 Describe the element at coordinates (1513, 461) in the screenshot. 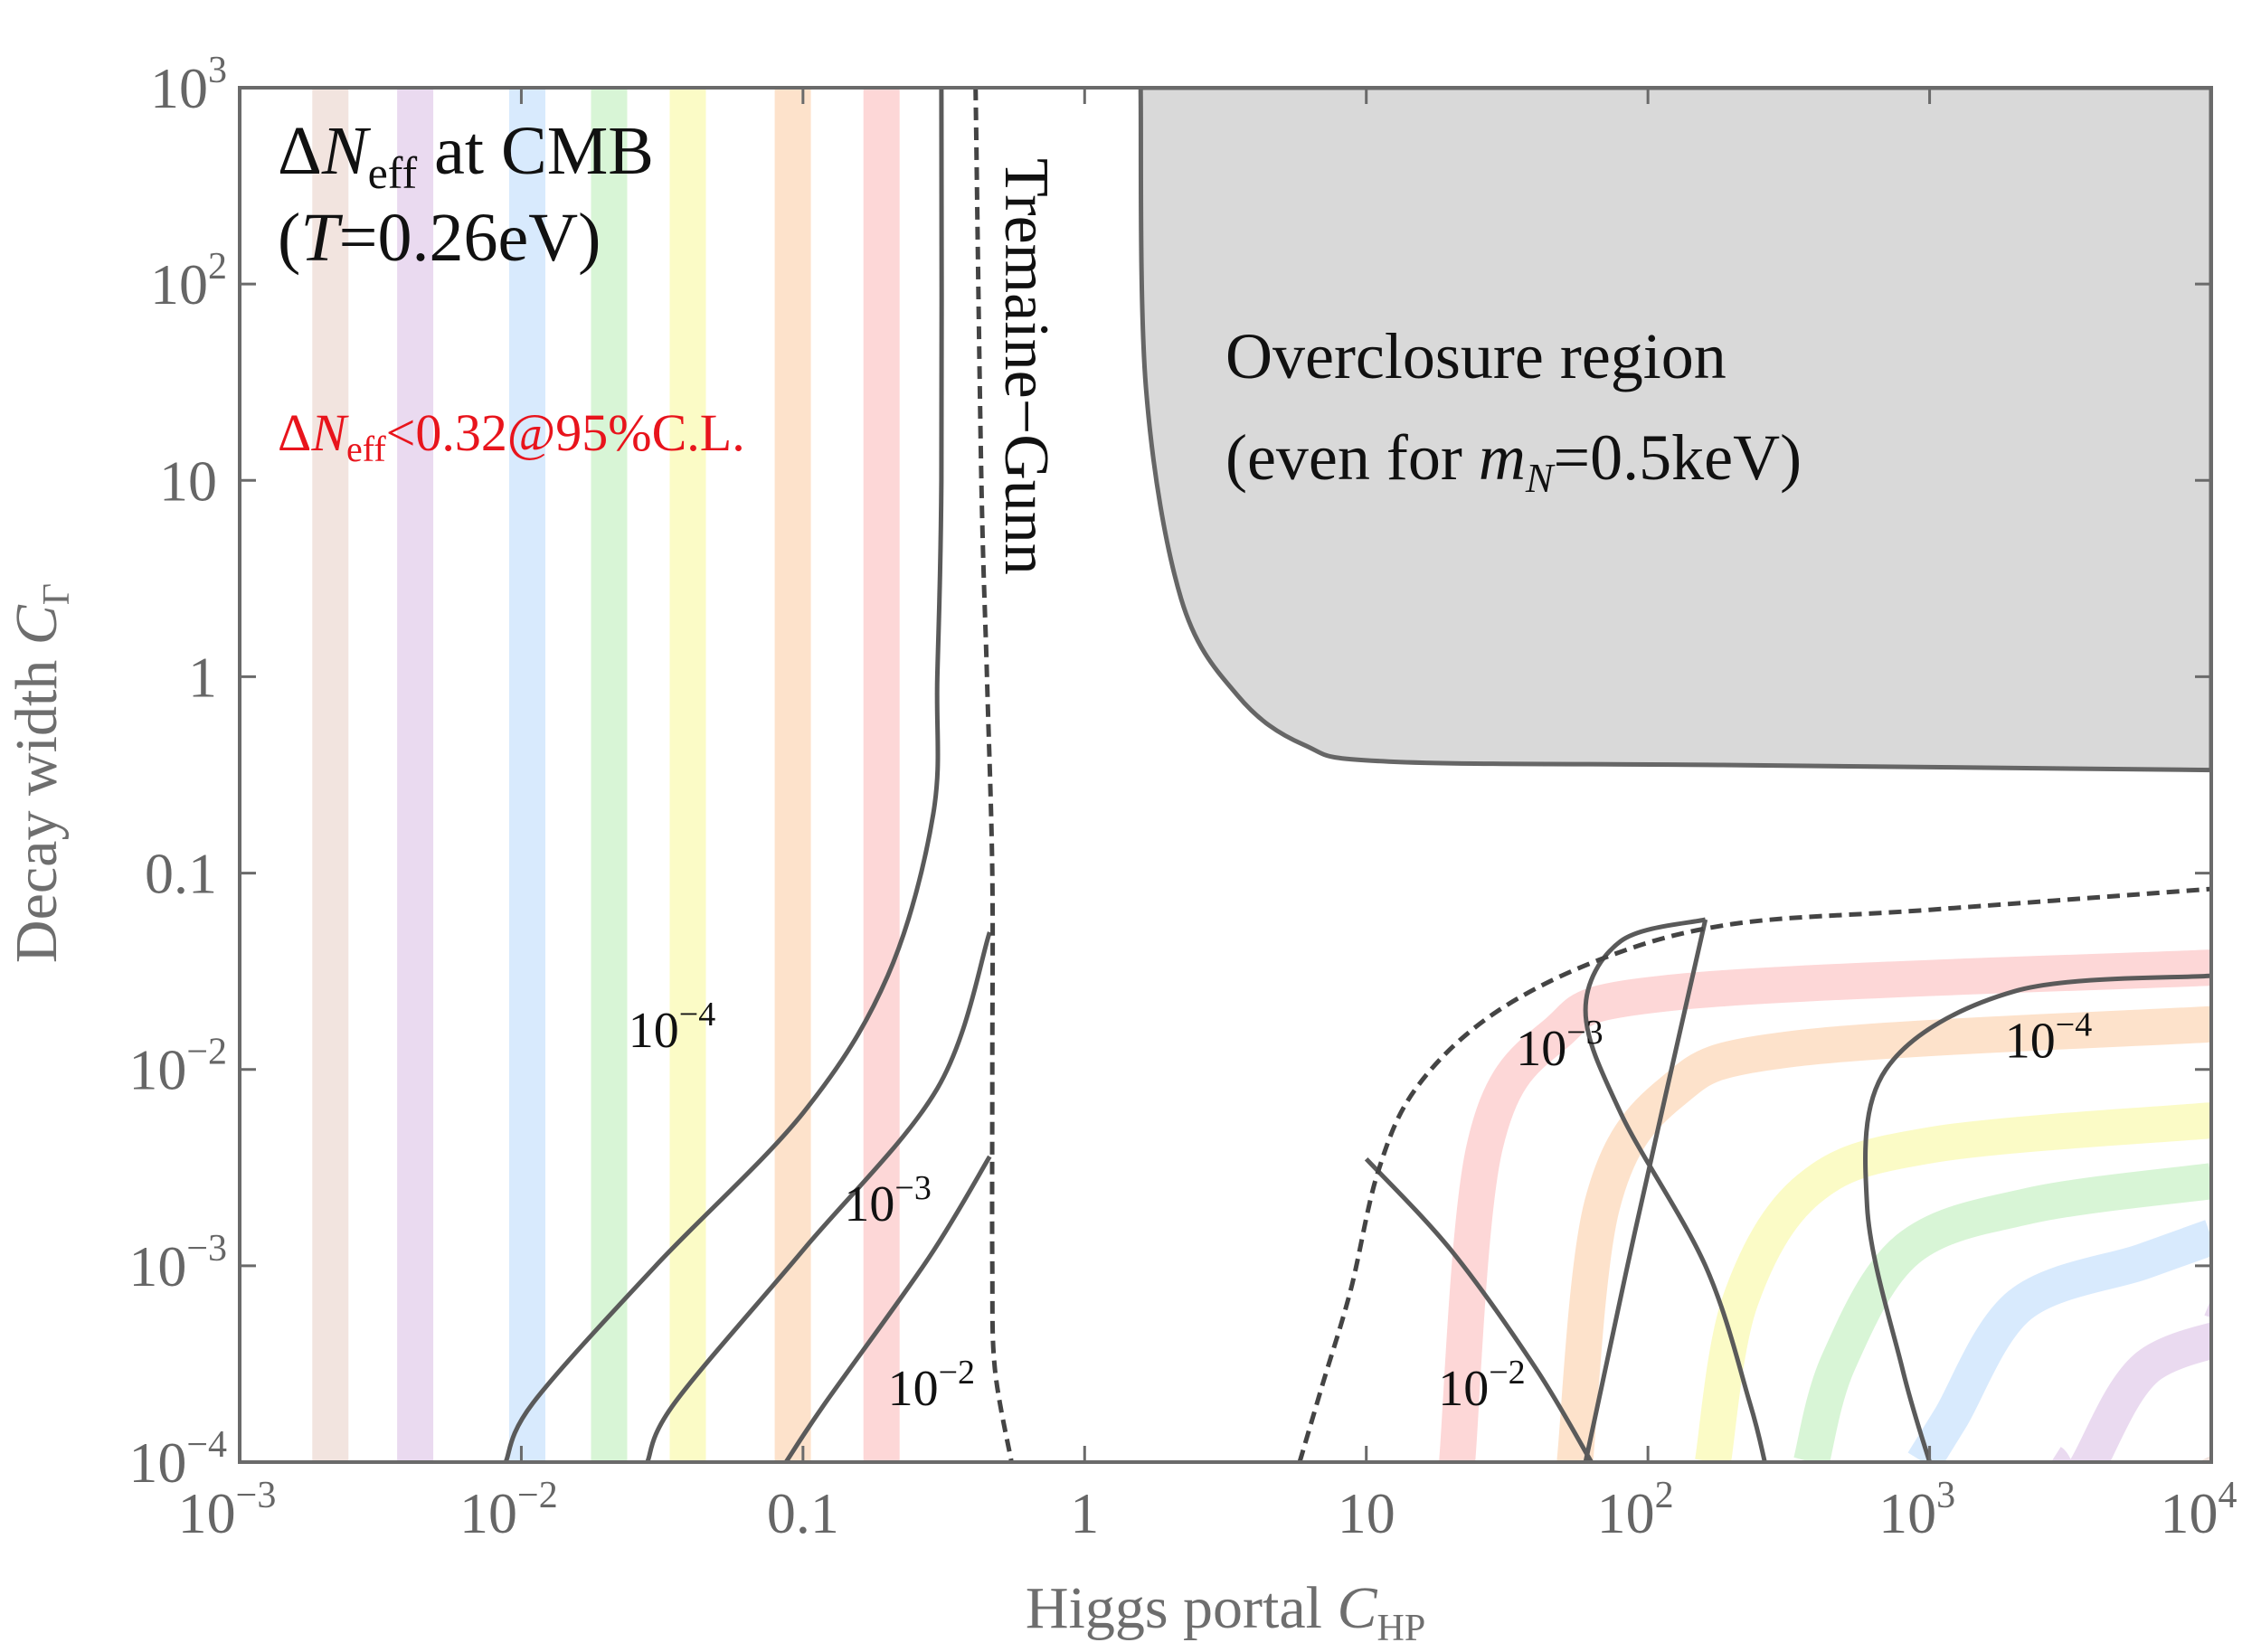

I see `overclosure-label-line-2: (even for mN=0.5keV)` at that location.